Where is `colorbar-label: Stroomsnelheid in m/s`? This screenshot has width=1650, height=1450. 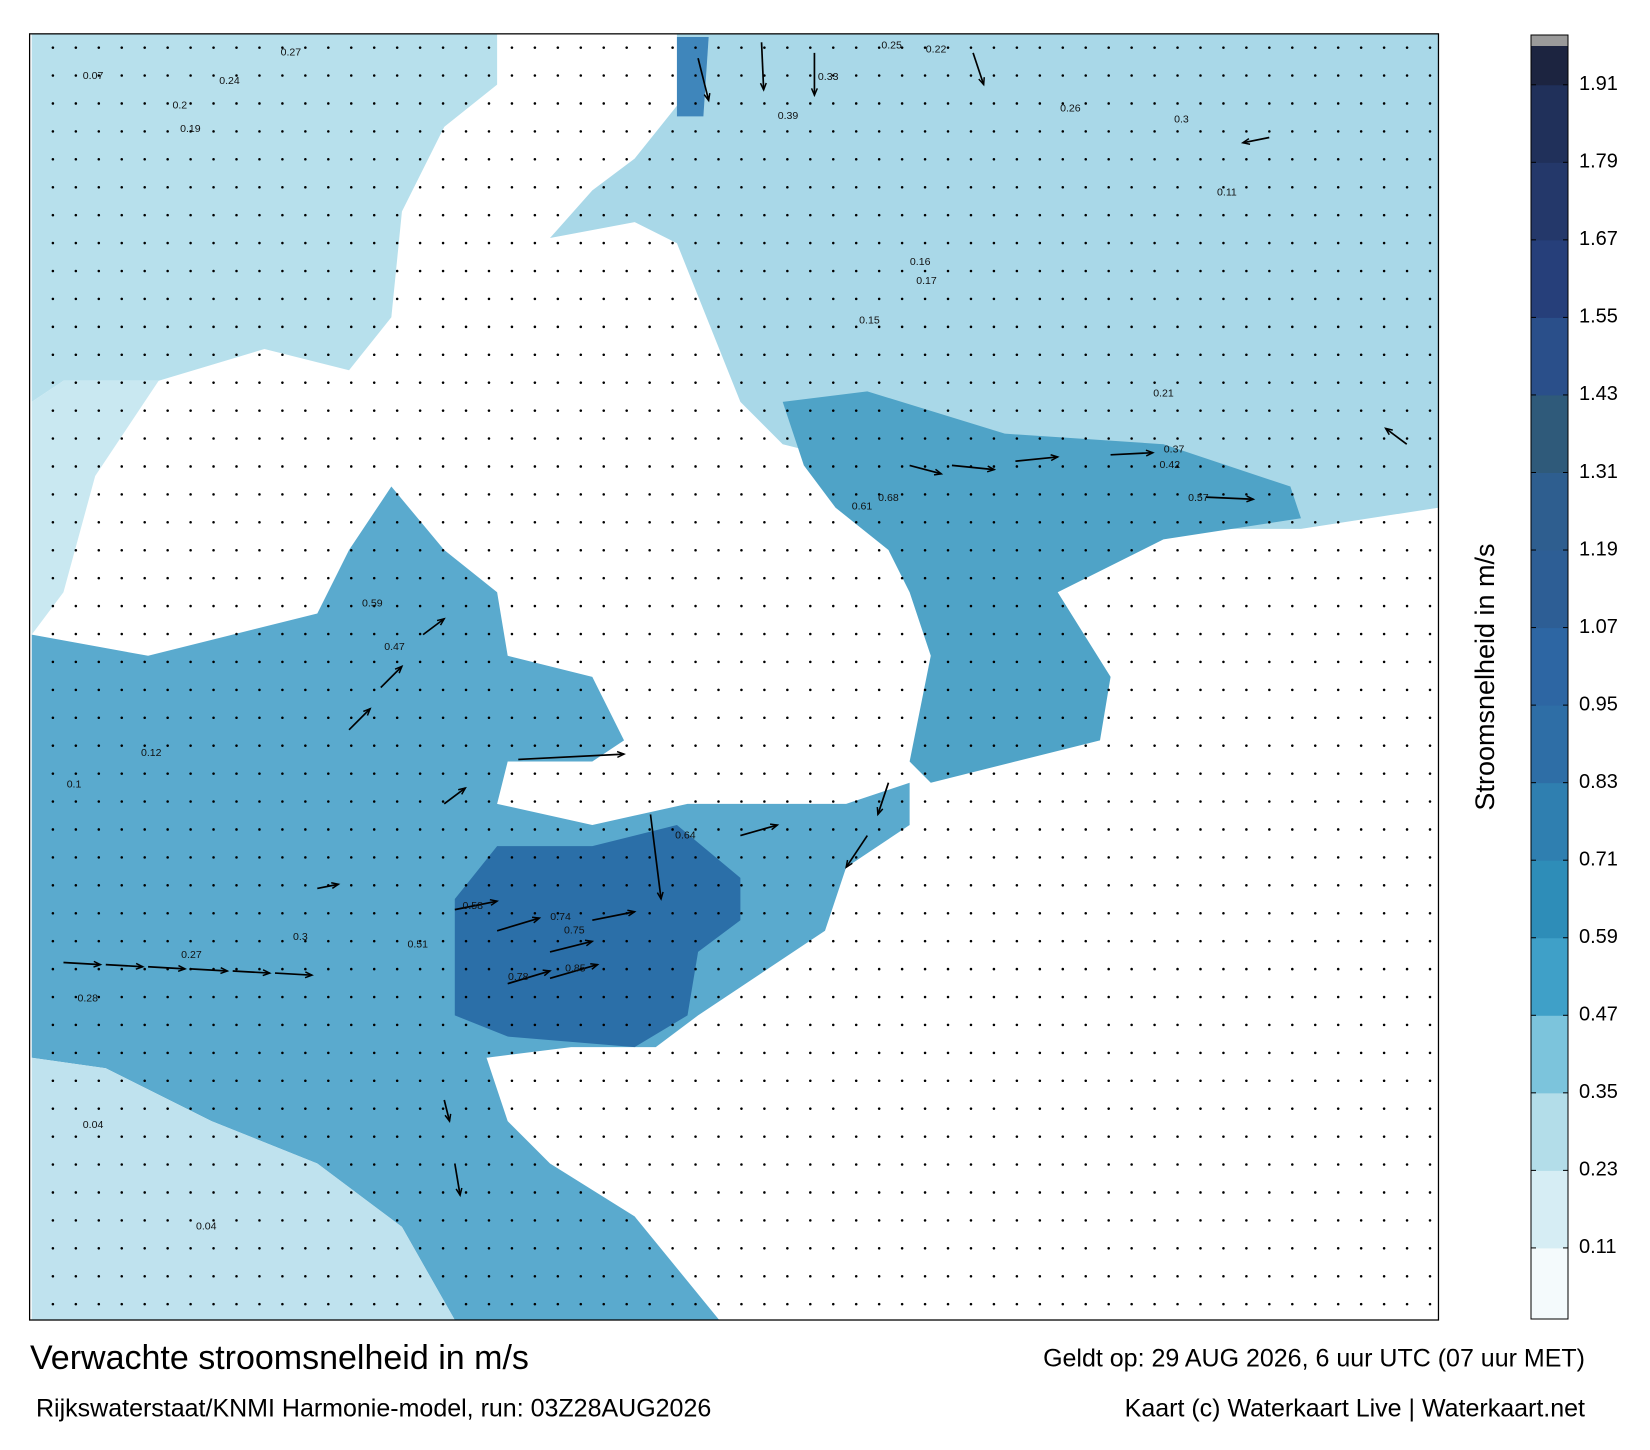 colorbar-label: Stroomsnelheid in m/s is located at coordinates (1485, 676).